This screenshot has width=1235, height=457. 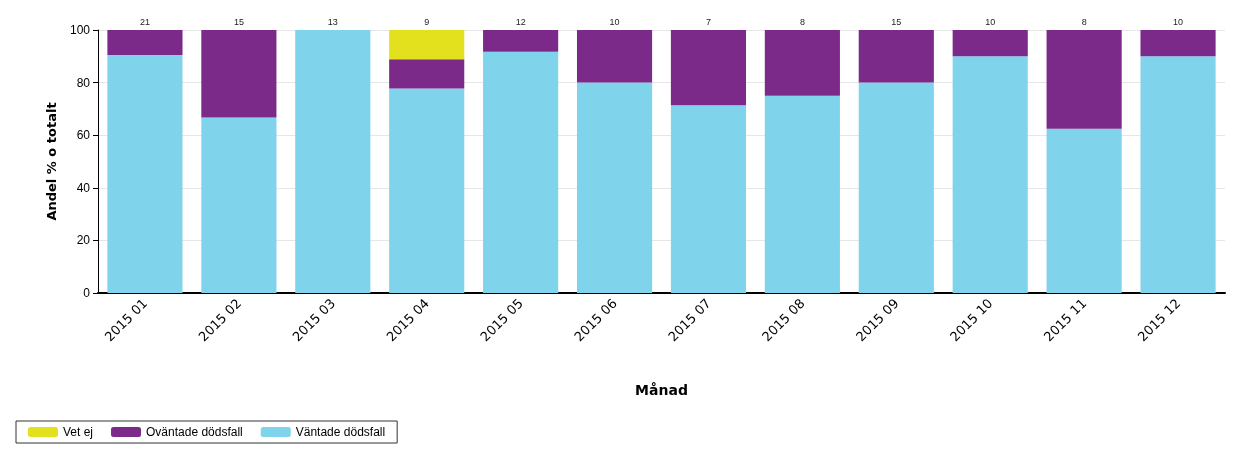 I want to click on annotation: 7, so click(x=708, y=22).